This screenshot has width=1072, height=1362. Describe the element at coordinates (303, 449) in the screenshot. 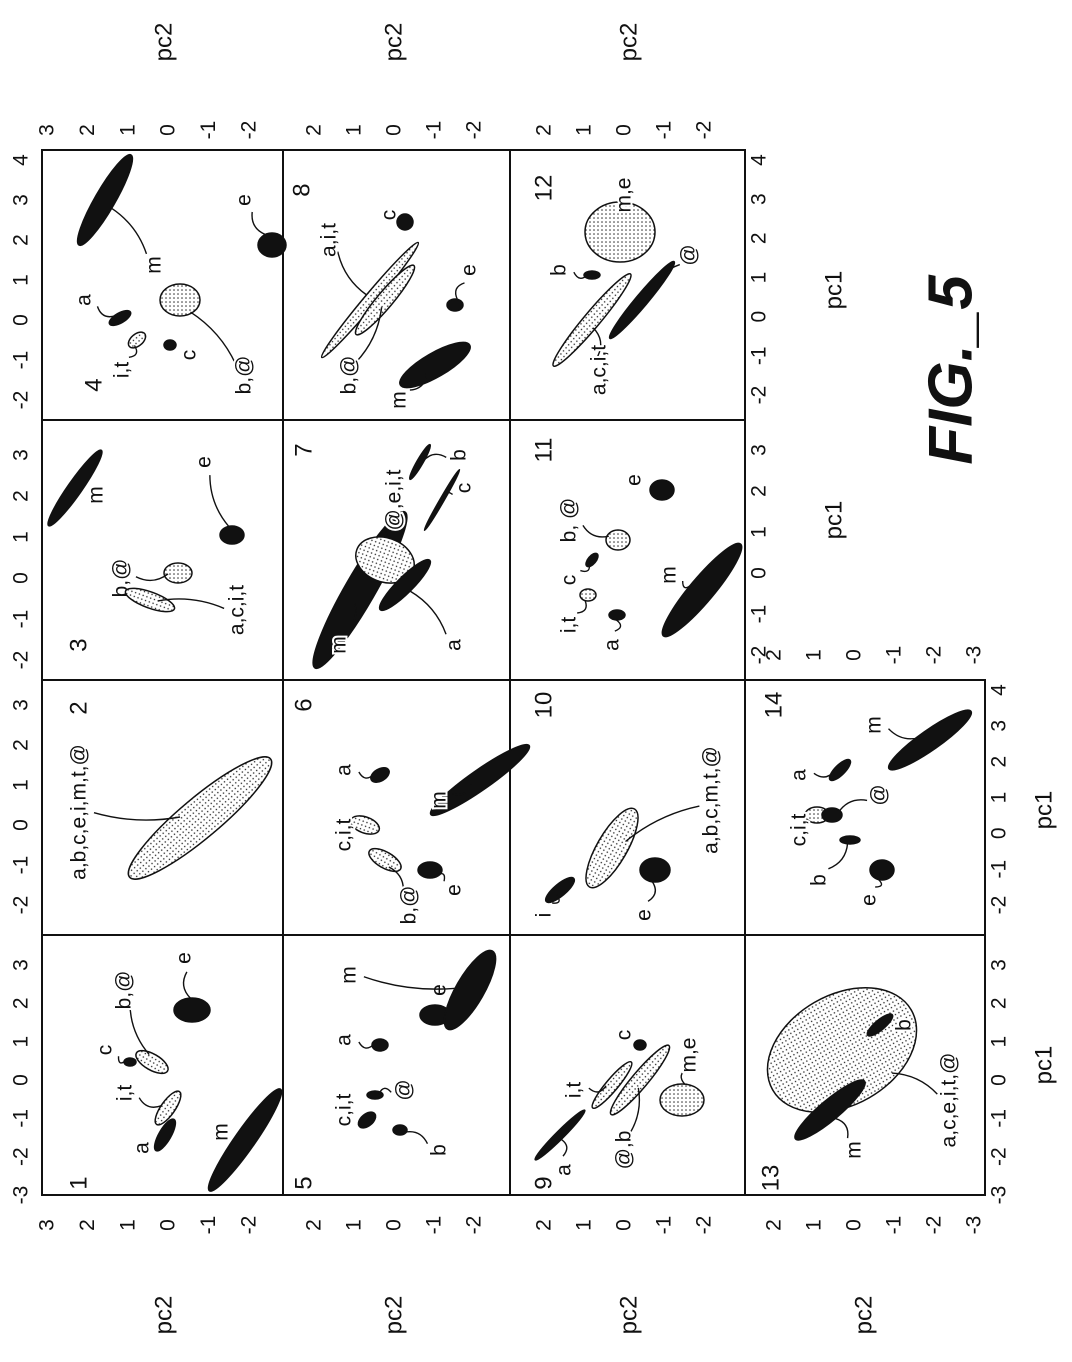

I see `panel-number: 7` at that location.